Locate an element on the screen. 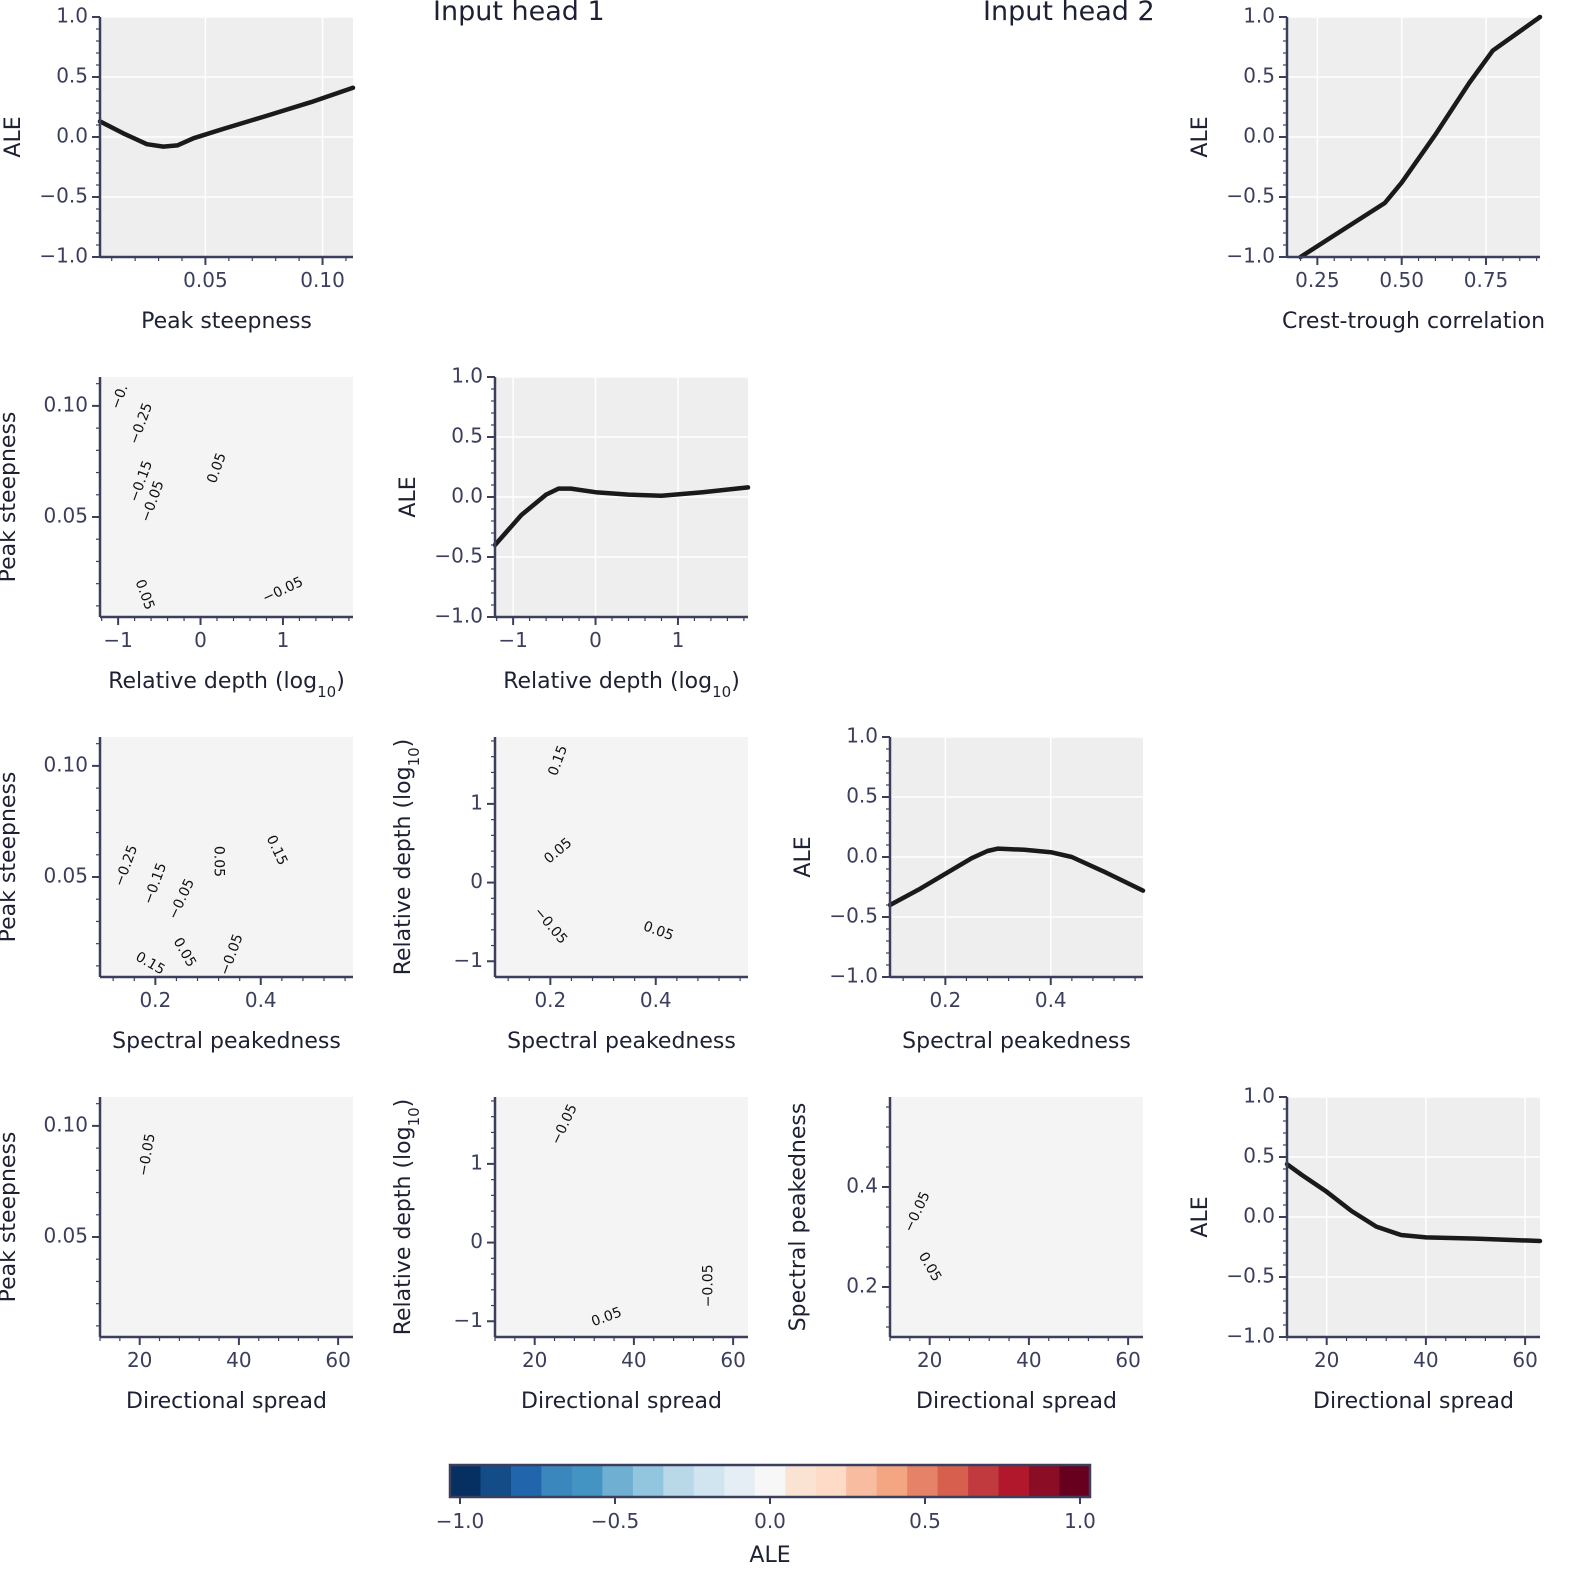  x-tick-label: 0.75 is located at coordinates (1486, 280).